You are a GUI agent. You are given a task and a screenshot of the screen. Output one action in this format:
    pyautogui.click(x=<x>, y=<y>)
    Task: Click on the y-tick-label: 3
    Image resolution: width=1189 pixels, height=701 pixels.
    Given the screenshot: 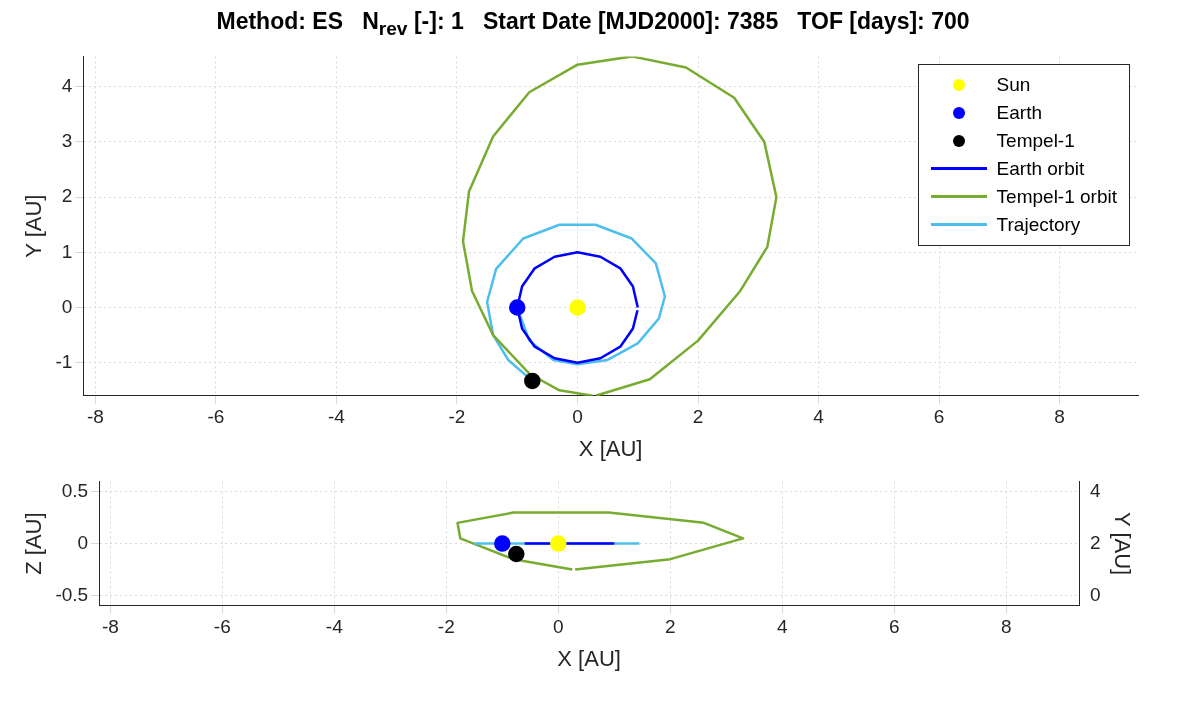 What is the action you would take?
    pyautogui.click(x=67, y=140)
    